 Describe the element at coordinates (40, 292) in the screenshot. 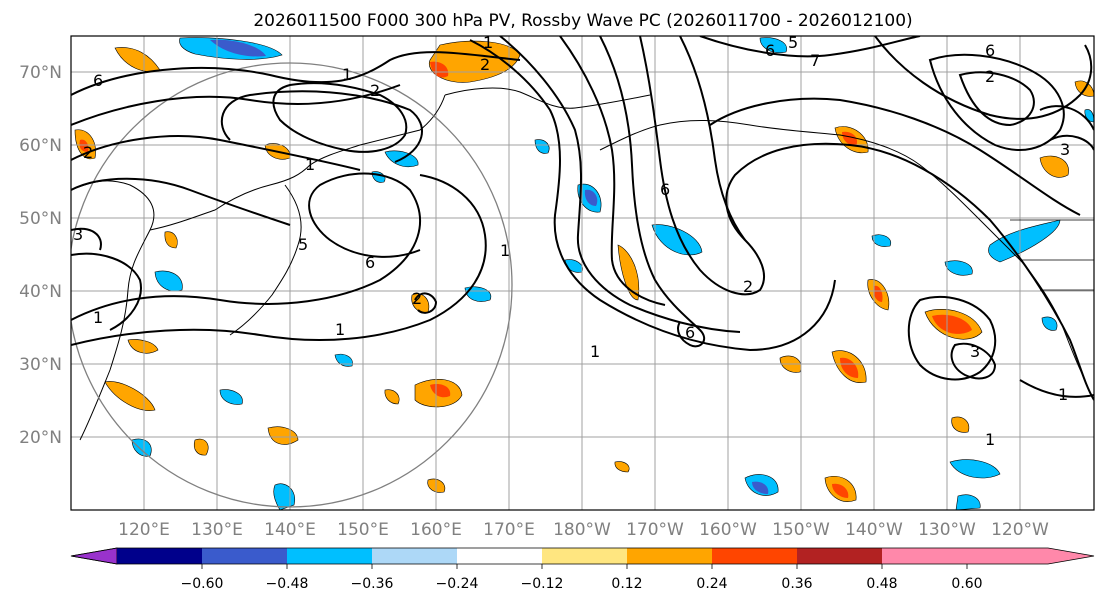

I see `lat-label: 40°N` at that location.